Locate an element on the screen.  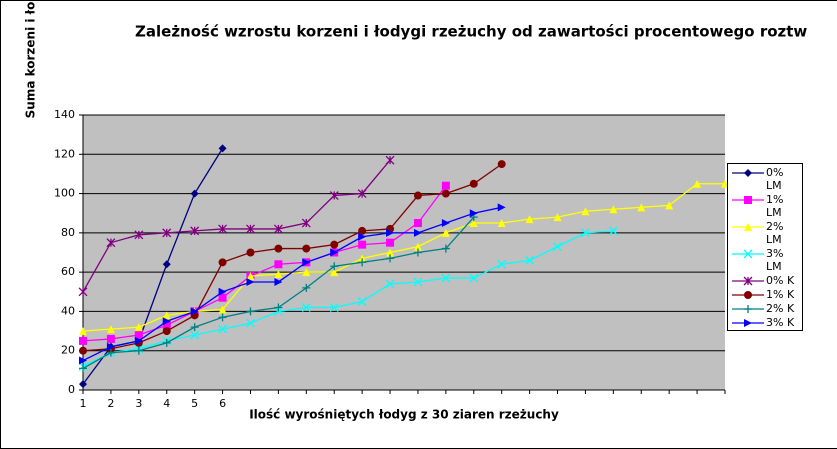
legend-entry: 3% LM is located at coordinates (766, 260).